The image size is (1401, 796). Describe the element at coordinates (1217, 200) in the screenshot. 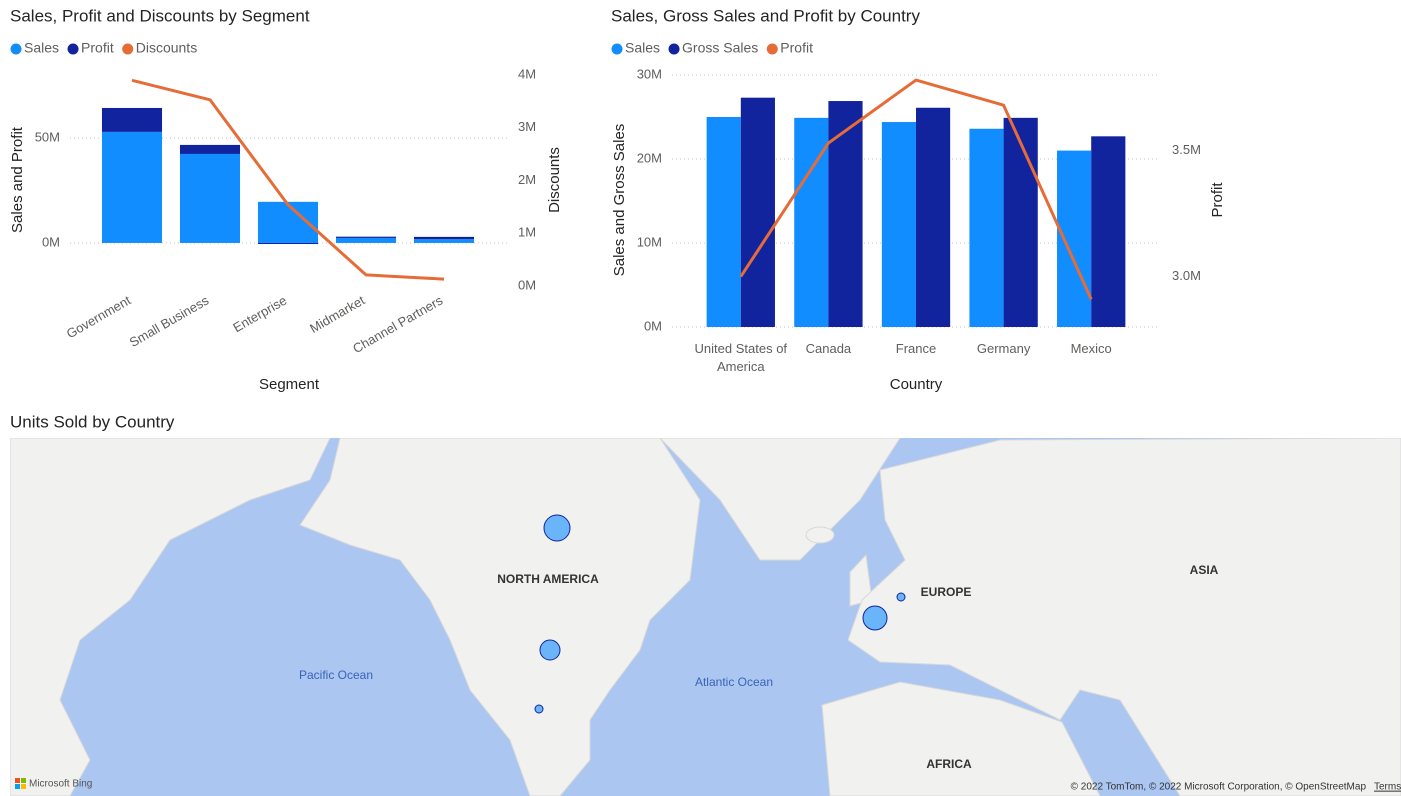

I see `y2-axis-title: Profit` at that location.